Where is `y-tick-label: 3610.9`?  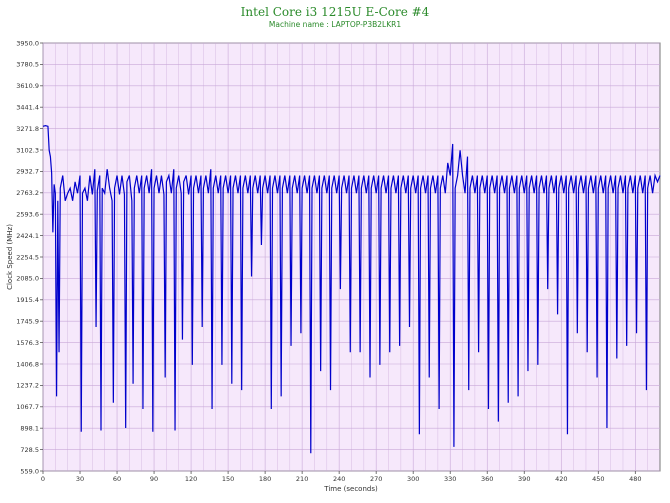
y-tick-label: 3610.9 is located at coordinates (27, 86).